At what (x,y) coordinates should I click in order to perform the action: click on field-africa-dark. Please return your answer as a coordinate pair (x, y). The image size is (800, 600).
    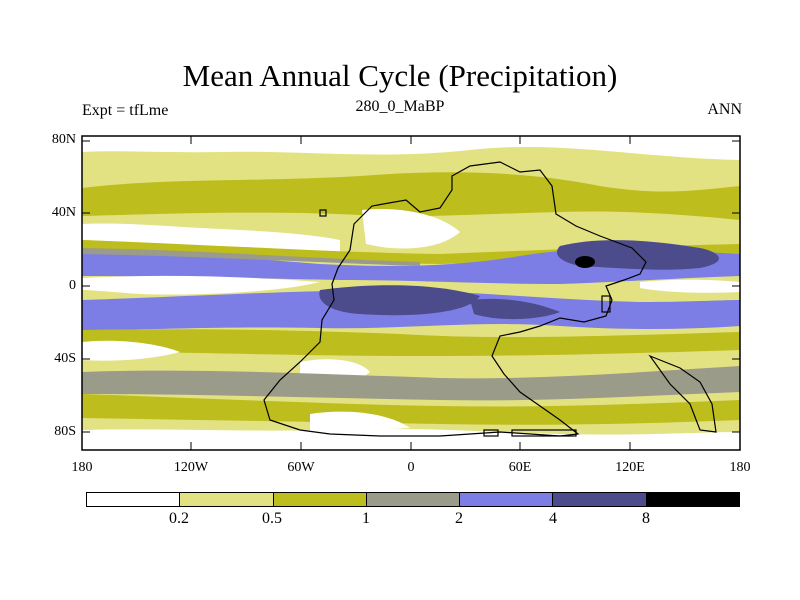
    Looking at the image, I should click on (515, 309).